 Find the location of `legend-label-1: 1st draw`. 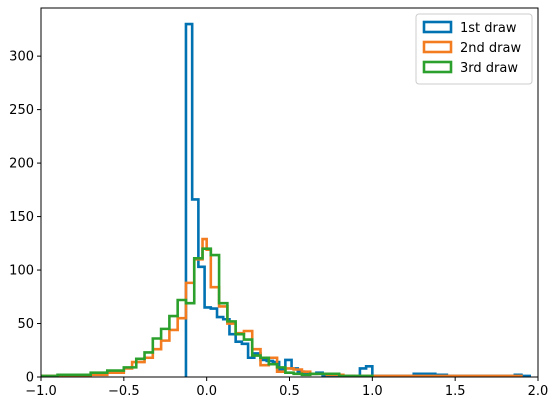

legend-label-1: 1st draw is located at coordinates (488, 28).